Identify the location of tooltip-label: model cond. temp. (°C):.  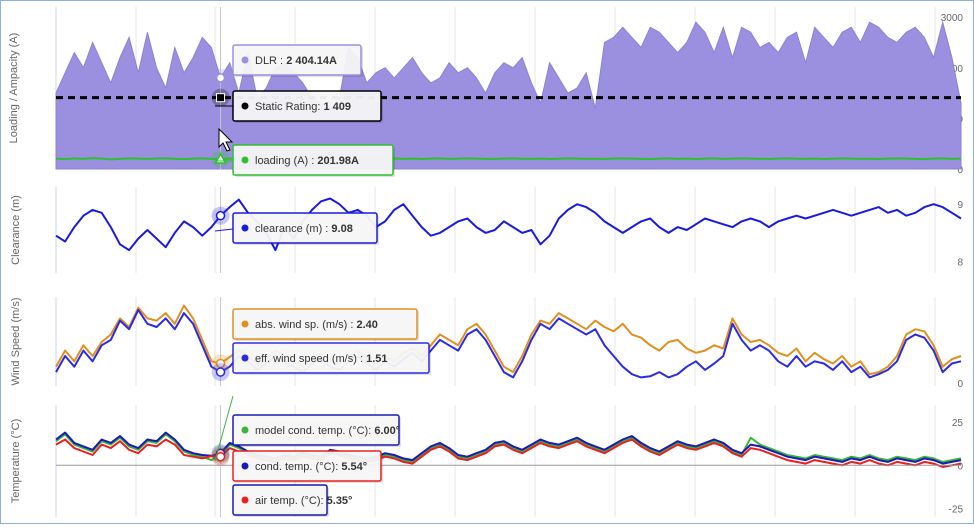
(314, 431).